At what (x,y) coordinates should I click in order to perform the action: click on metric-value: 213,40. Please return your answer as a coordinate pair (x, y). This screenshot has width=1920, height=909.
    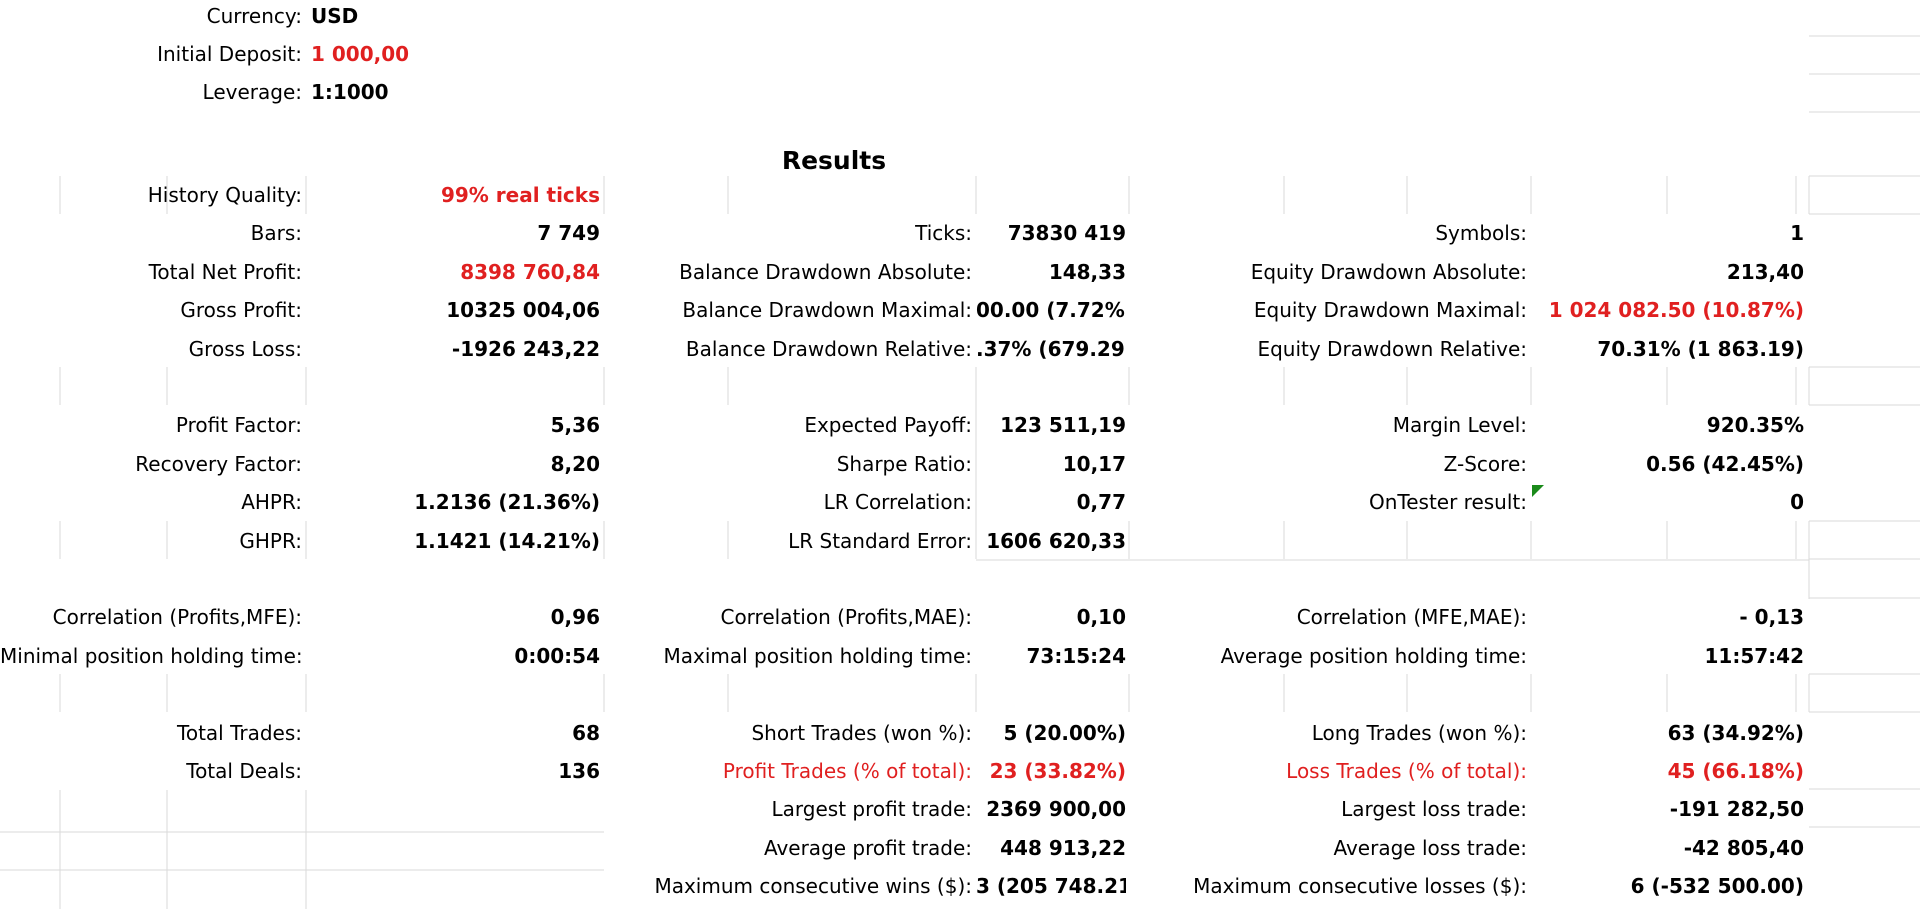
    Looking at the image, I should click on (1765, 272).